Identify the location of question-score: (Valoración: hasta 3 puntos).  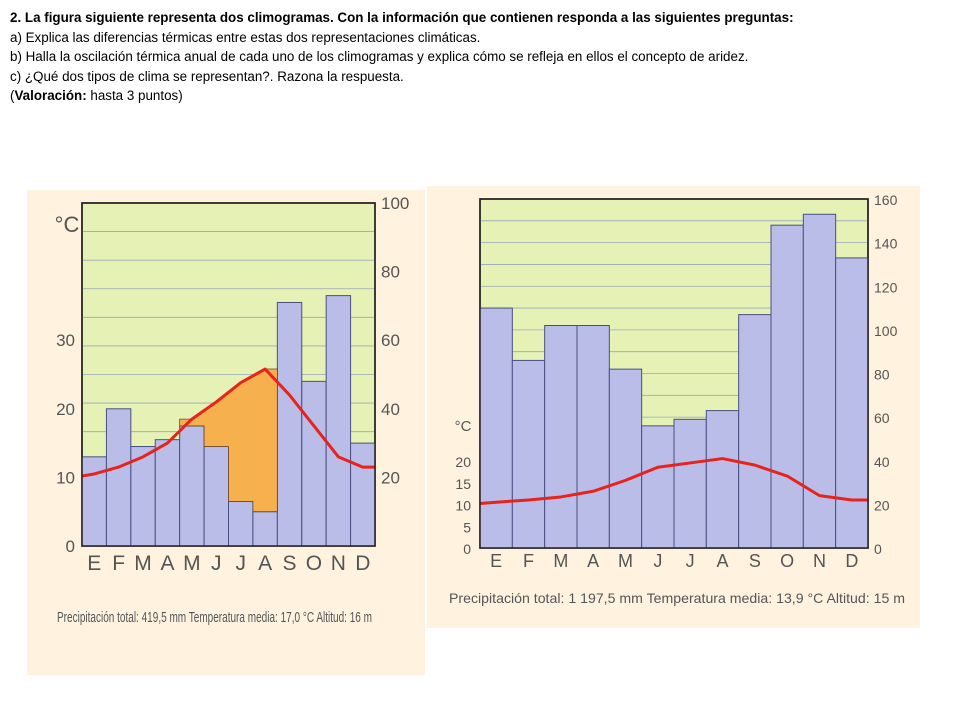
(475, 96).